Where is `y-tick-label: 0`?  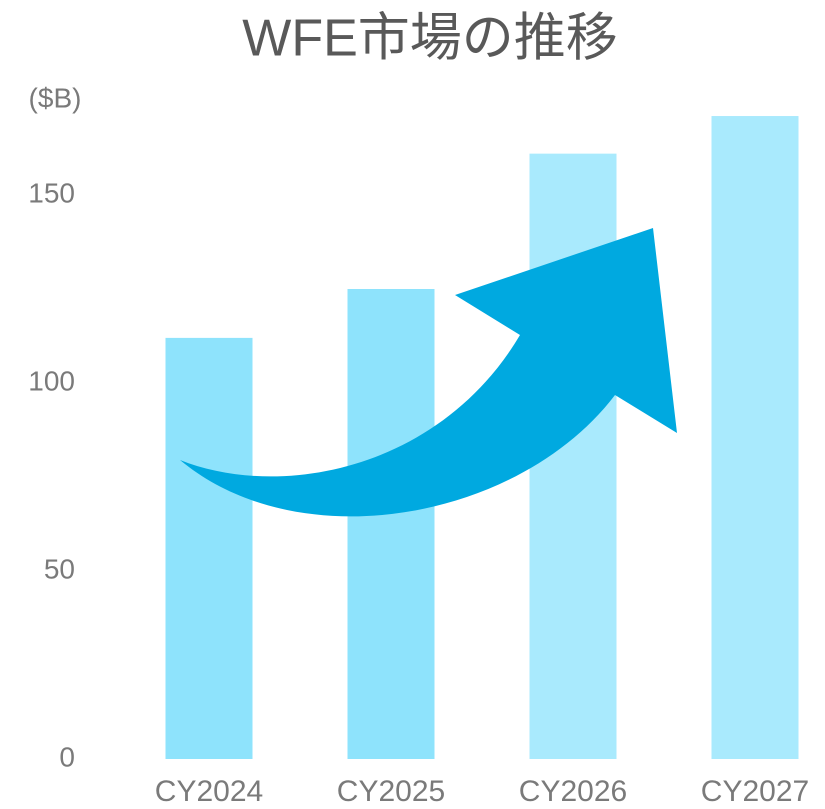
y-tick-label: 0 is located at coordinates (67, 756).